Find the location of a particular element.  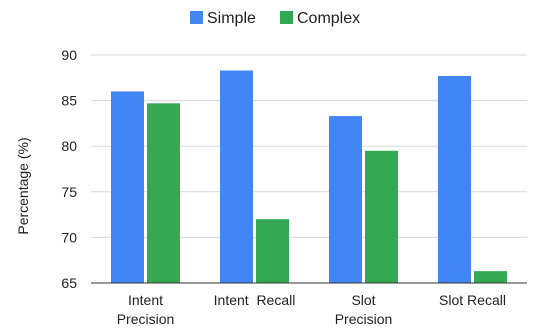

x-category-label: Slot is located at coordinates (363, 300).